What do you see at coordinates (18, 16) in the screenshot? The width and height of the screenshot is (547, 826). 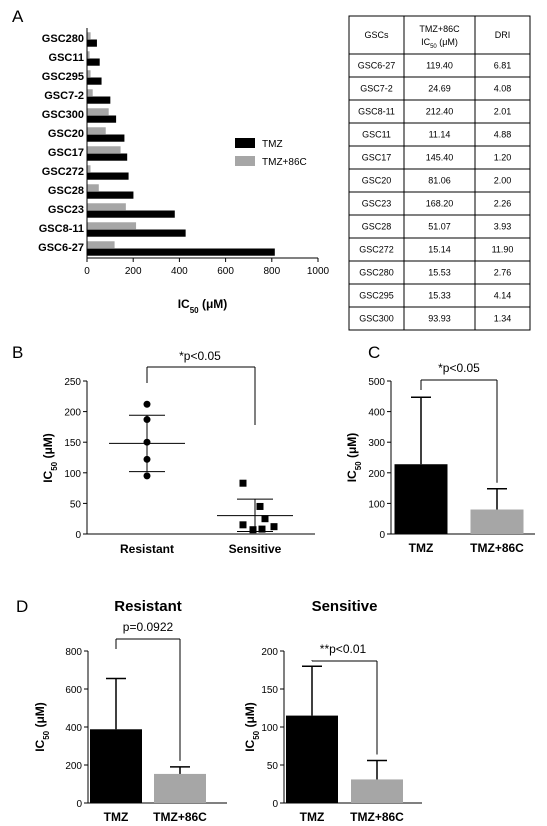 I see `panel-letter-a: A` at bounding box center [18, 16].